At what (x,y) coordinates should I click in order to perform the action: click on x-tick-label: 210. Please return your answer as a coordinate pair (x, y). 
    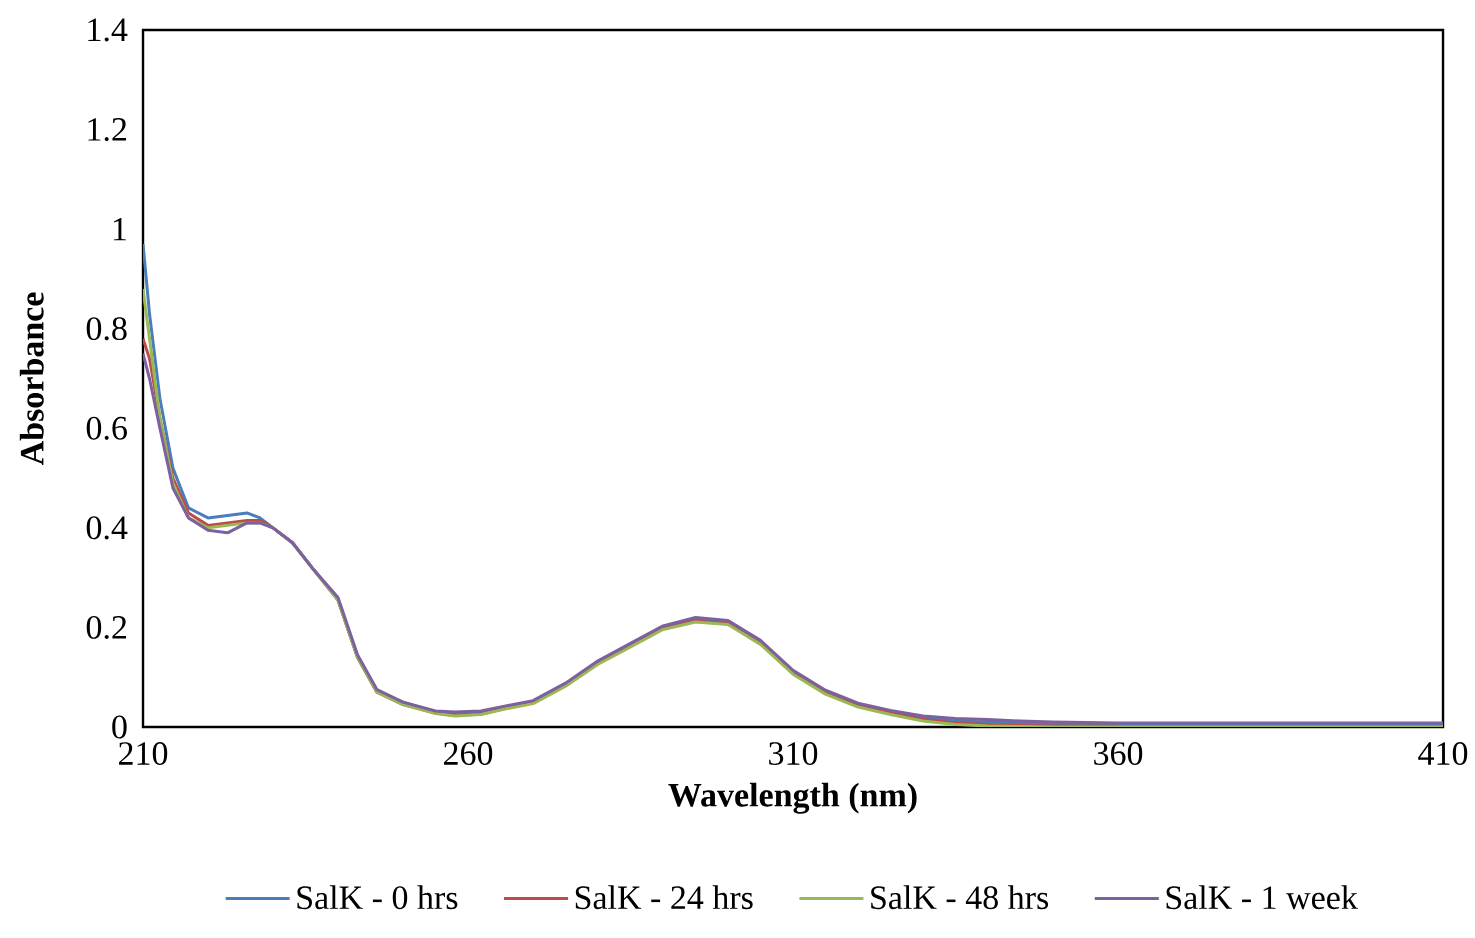
    Looking at the image, I should click on (143, 754).